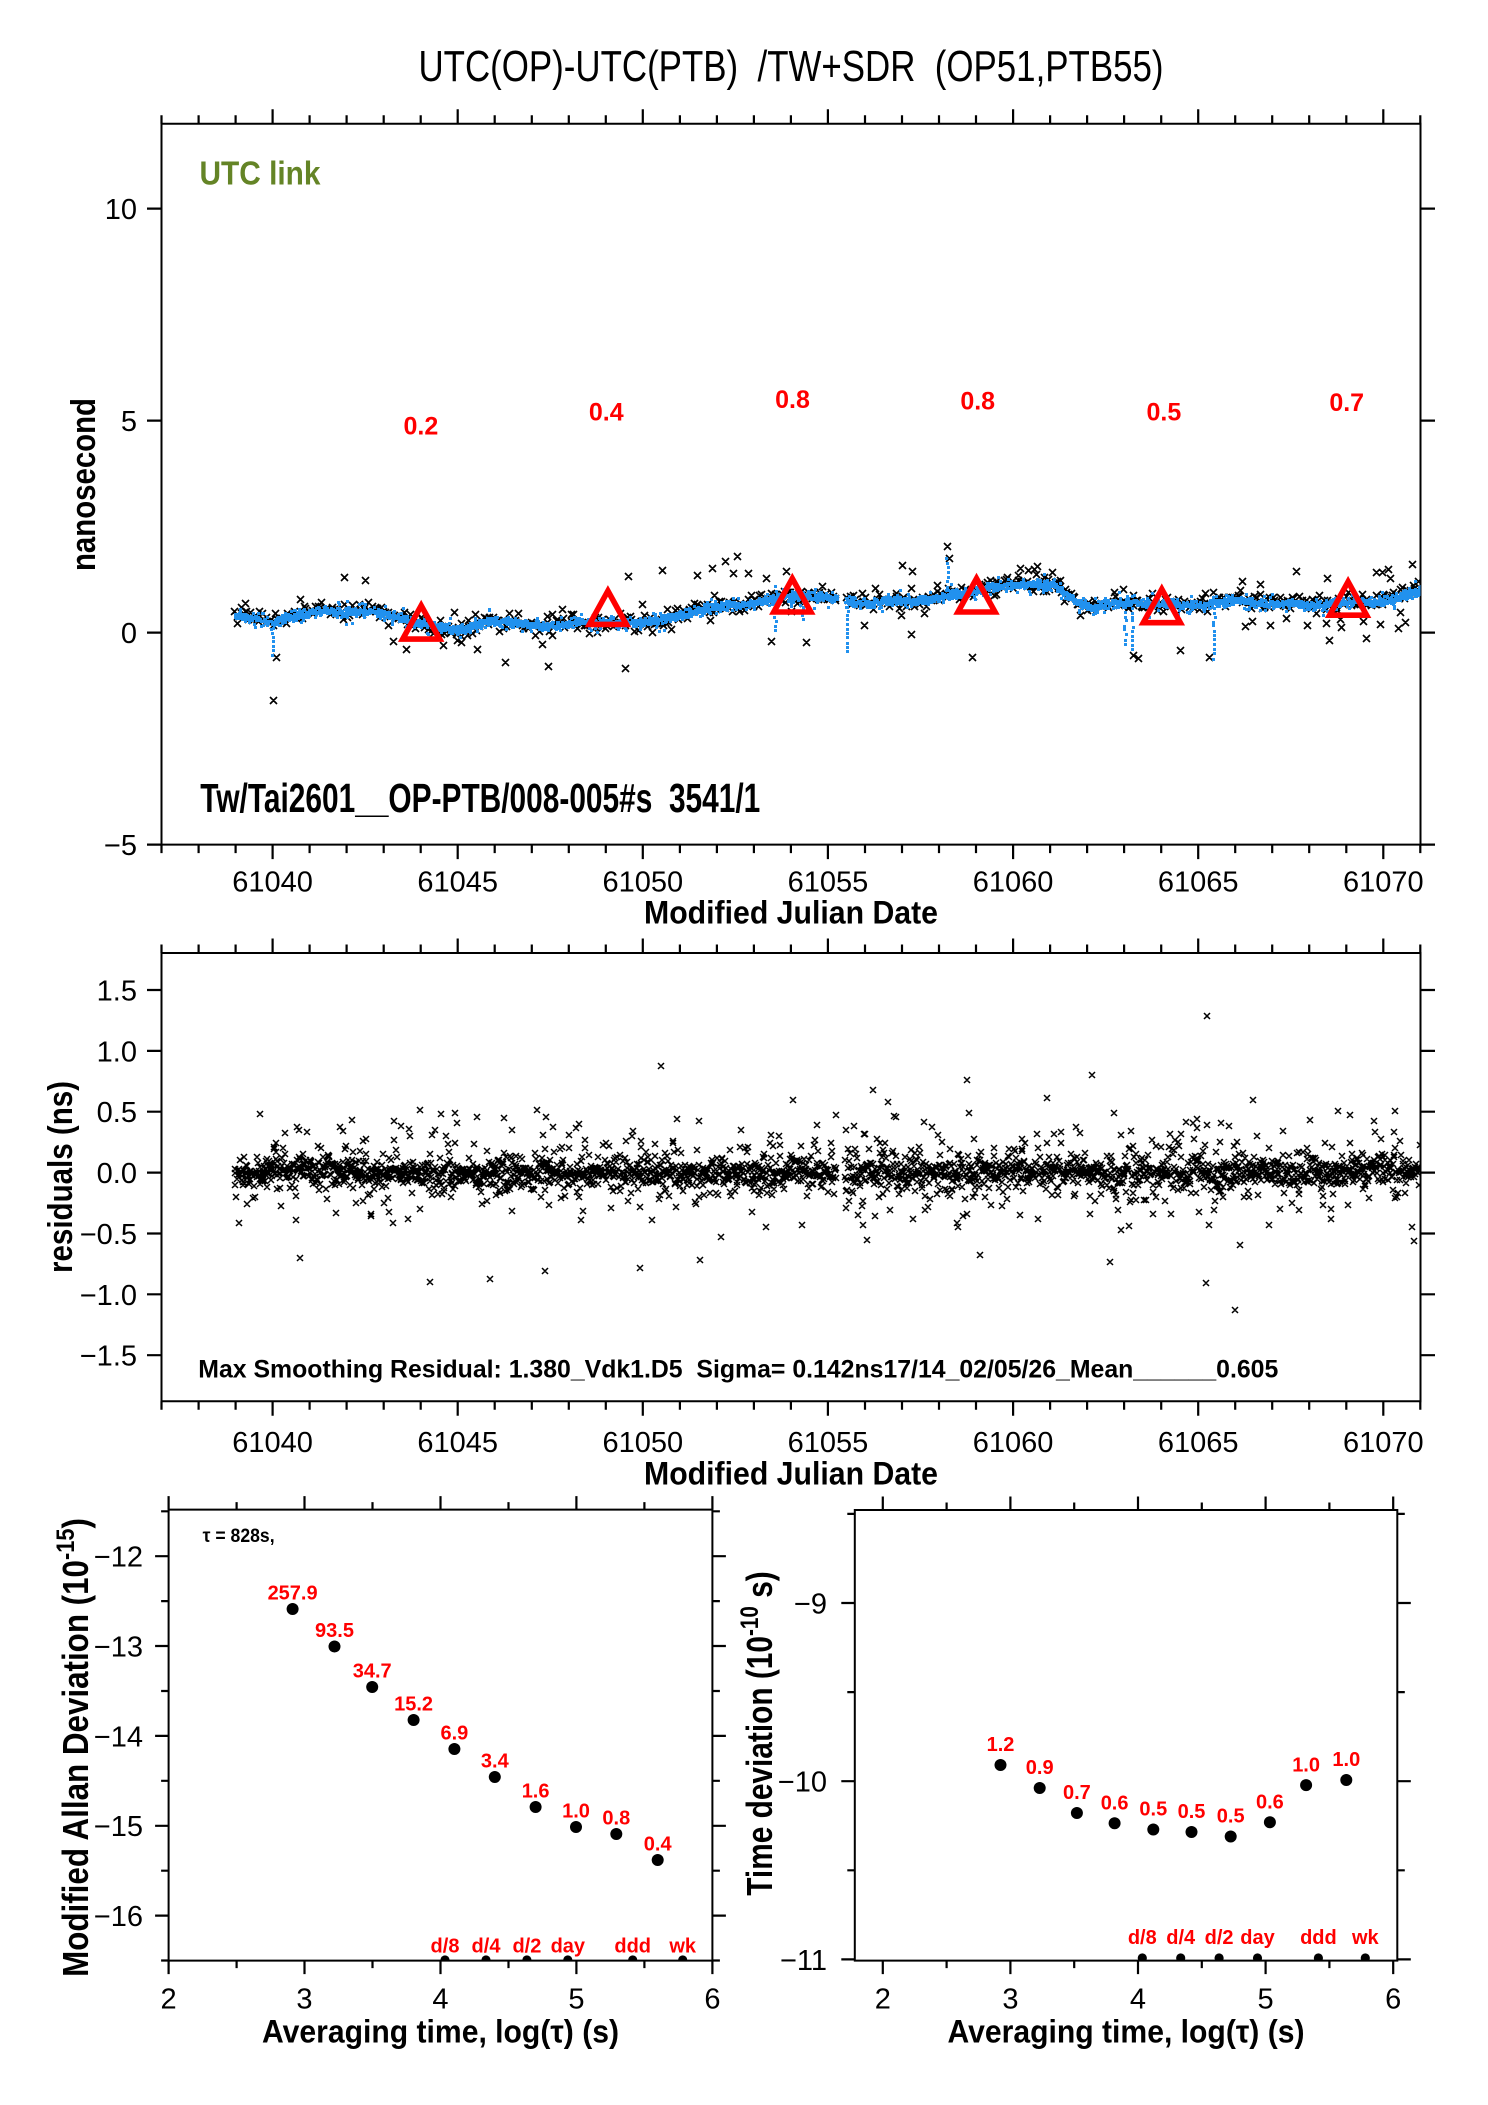  What do you see at coordinates (802, 1783) in the screenshot?
I see `svg-text: −10` at bounding box center [802, 1783].